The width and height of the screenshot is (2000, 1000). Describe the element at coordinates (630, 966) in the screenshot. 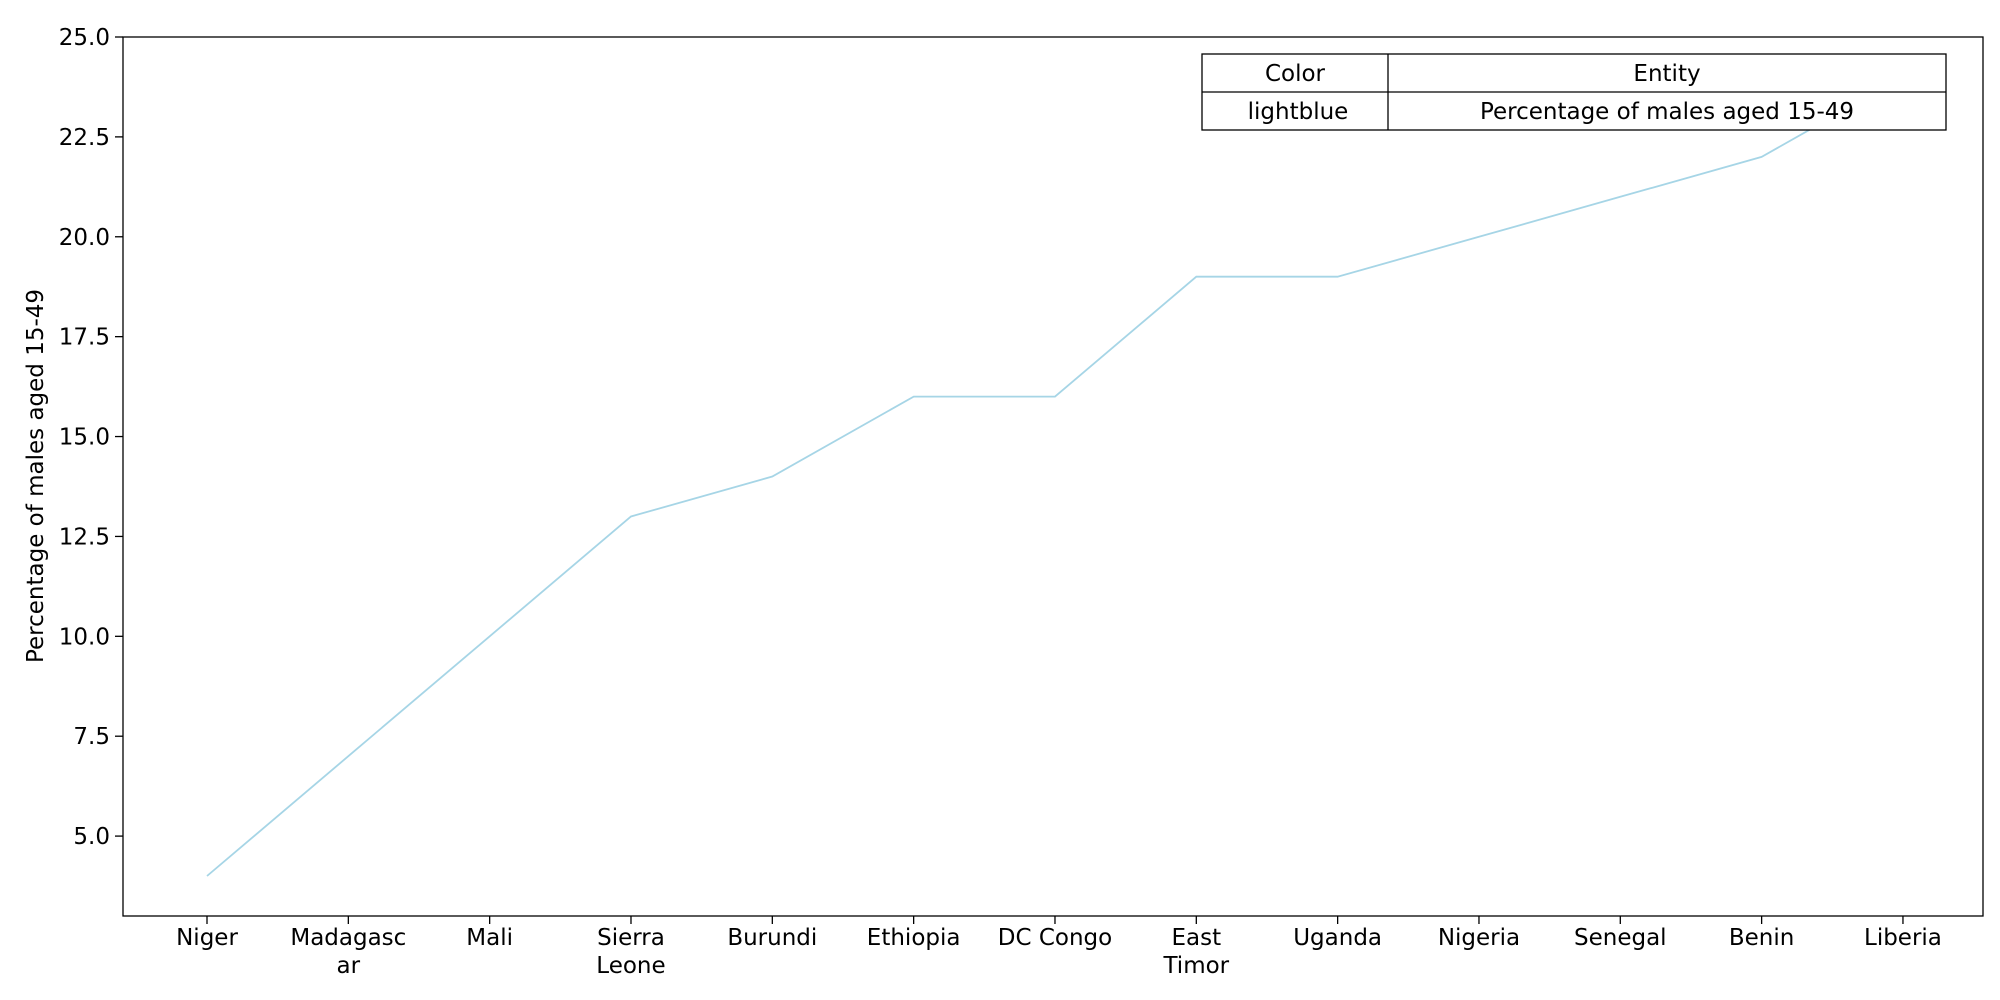

I see `x-tick-label: Leone` at that location.